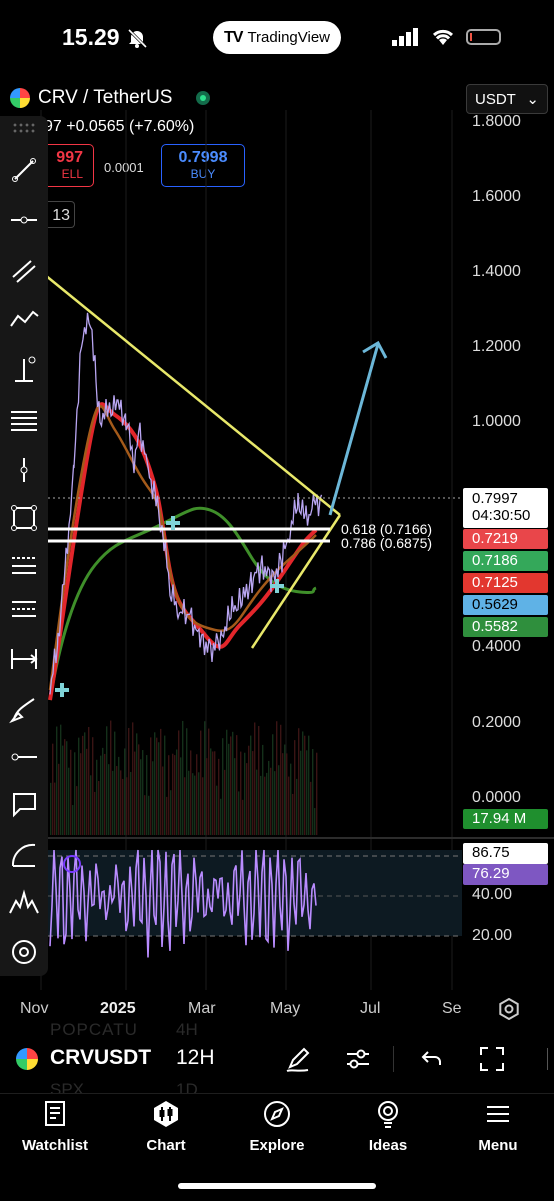 The height and width of the screenshot is (1201, 554). Describe the element at coordinates (24, 903) in the screenshot. I see `head-shoulders-tool-icon` at that location.